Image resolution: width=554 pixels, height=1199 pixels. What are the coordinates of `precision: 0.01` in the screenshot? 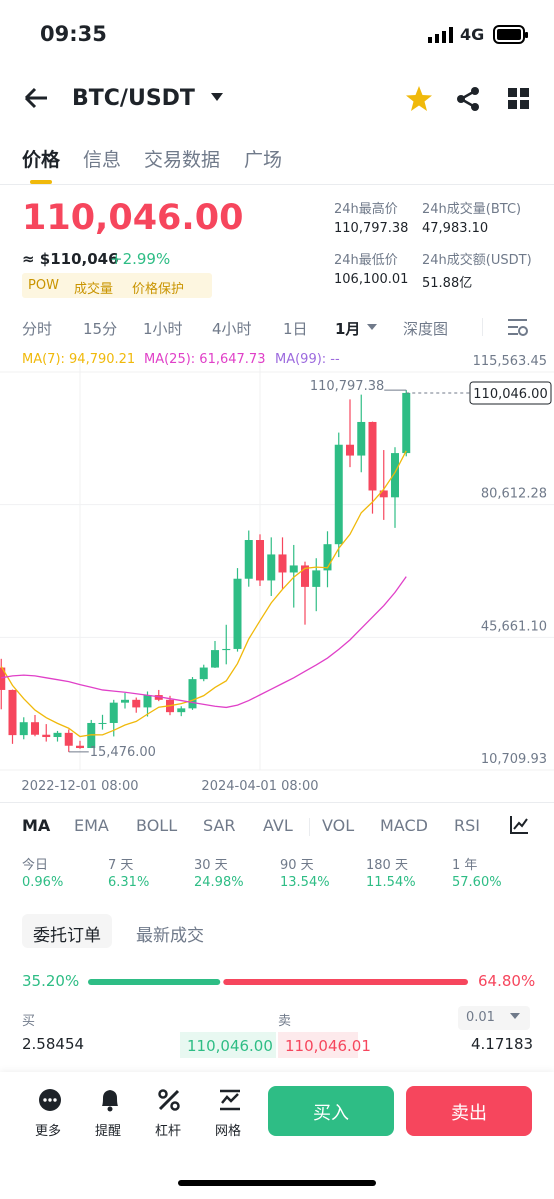 It's located at (480, 1017).